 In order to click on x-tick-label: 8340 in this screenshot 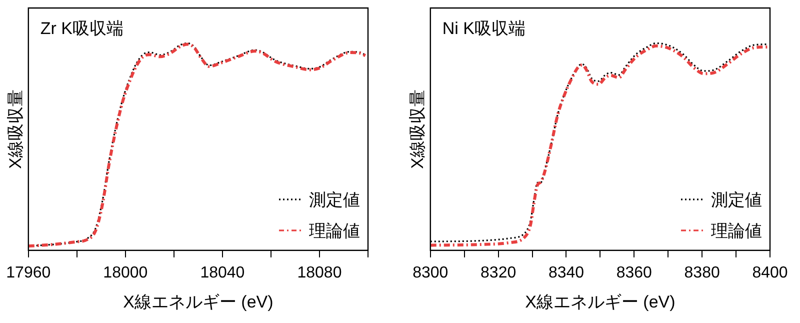, I will do `click(566, 273)`.